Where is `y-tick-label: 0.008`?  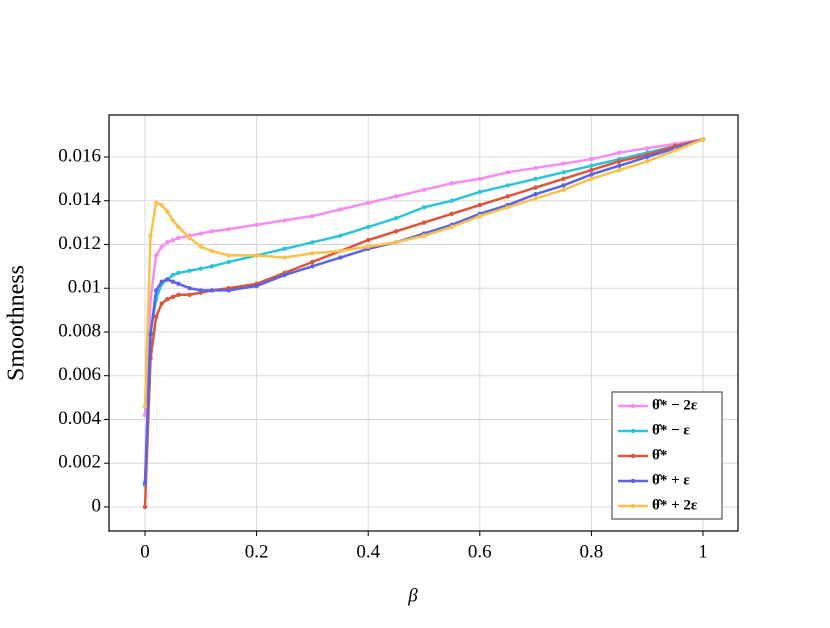
y-tick-label: 0.008 is located at coordinates (79, 330).